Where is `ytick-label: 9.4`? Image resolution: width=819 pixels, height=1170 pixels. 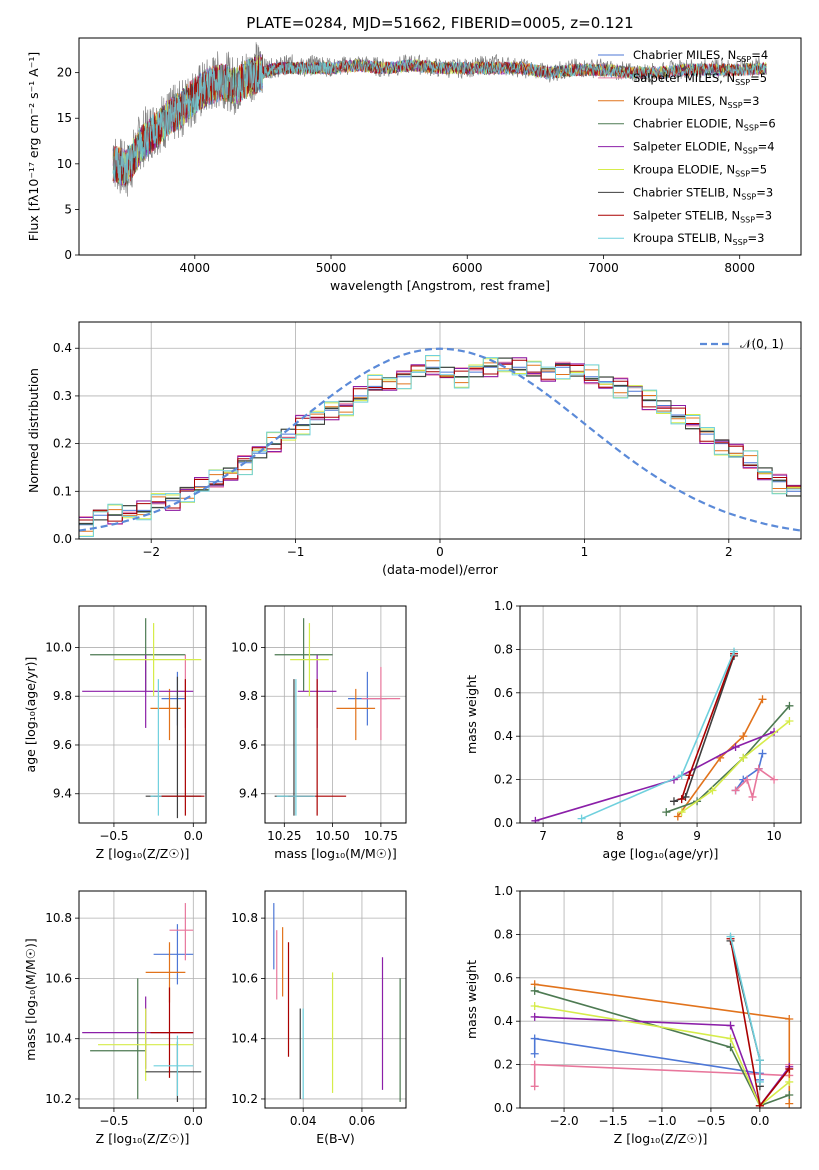
ytick-label: 9.4 is located at coordinates (248, 794).